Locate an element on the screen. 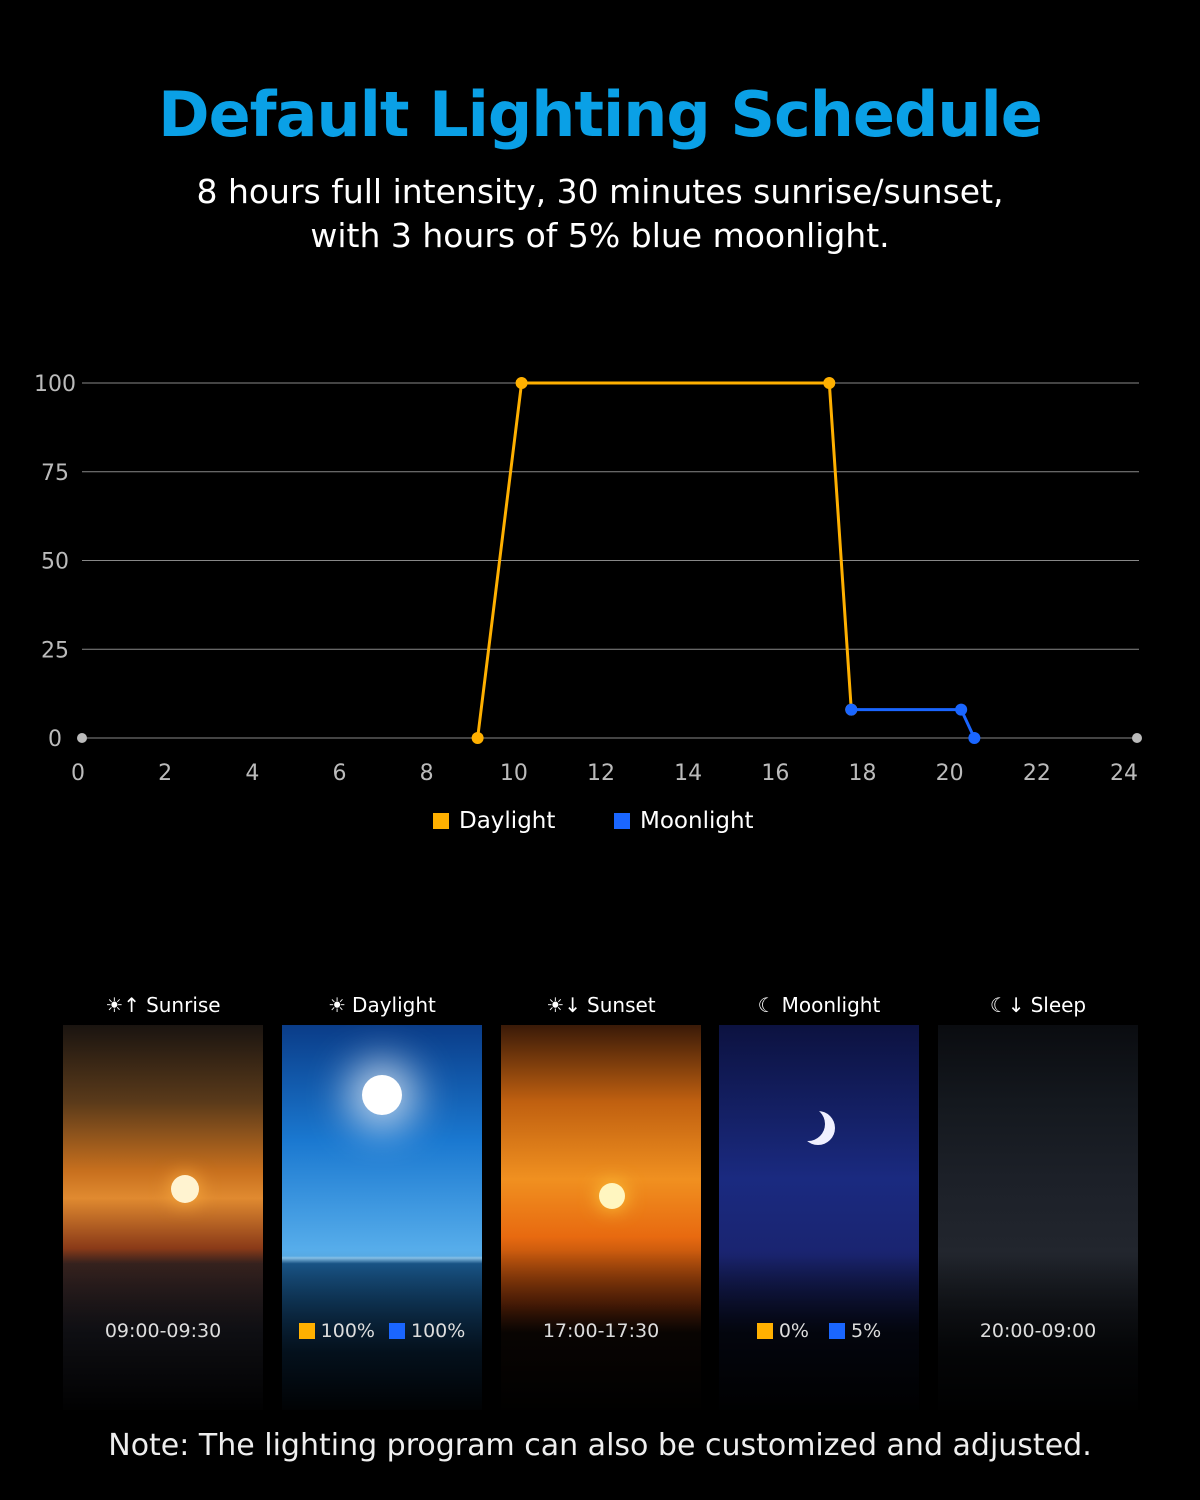 The image size is (1200, 1500). label: Moonlight is located at coordinates (831, 1005).